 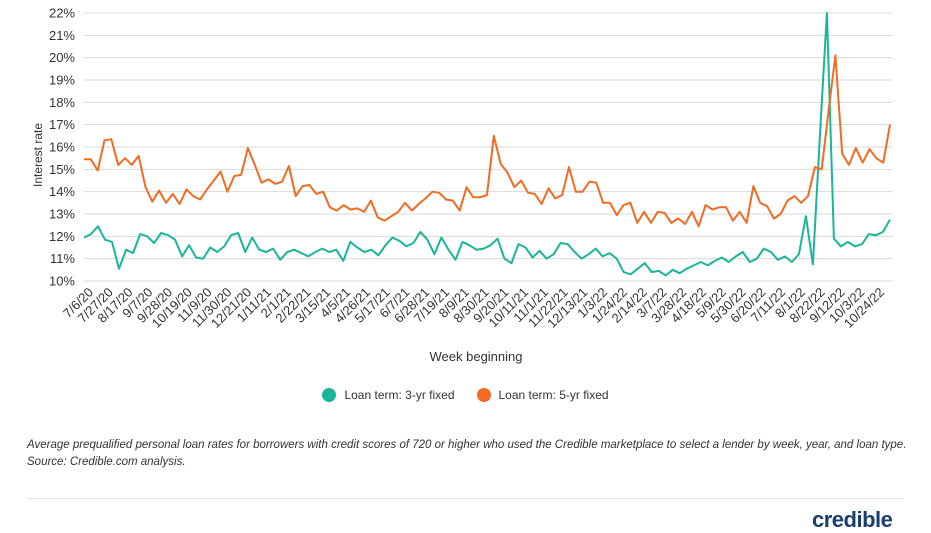 I want to click on y-tick-label: 11%, so click(x=62, y=258).